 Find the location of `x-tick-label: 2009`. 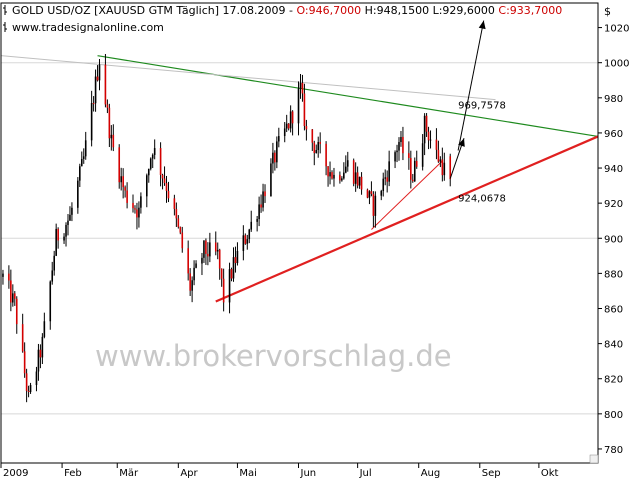

x-tick-label: 2009 is located at coordinates (15, 473).